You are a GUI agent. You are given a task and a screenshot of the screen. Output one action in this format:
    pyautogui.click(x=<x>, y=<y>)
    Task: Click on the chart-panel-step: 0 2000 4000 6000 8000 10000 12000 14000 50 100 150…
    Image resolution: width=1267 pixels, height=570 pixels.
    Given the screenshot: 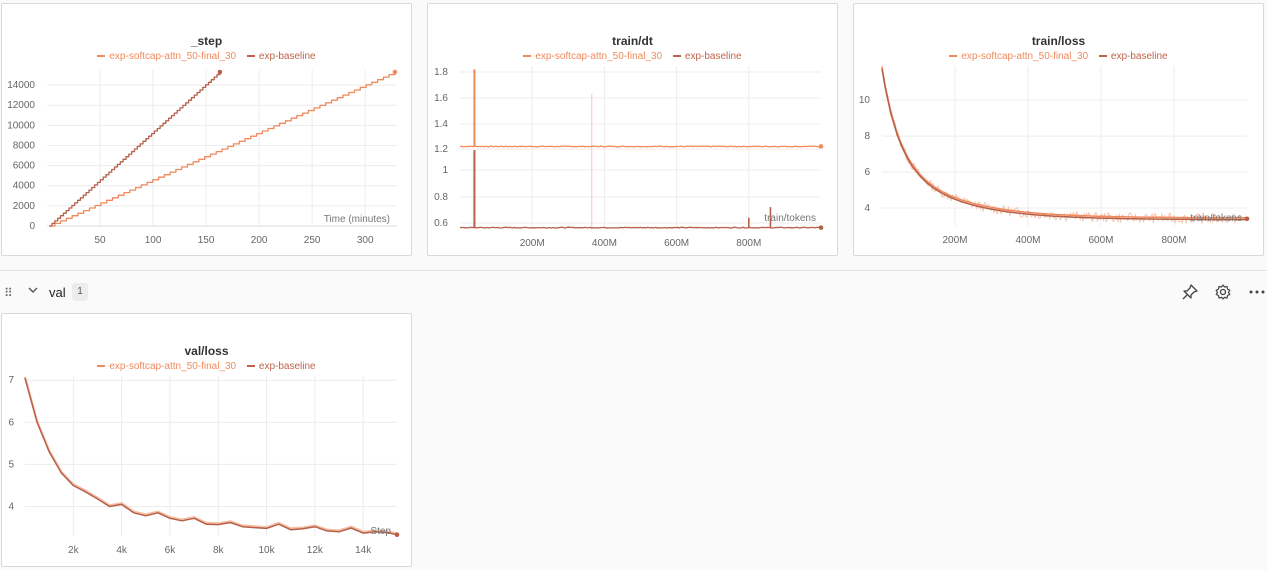 What is the action you would take?
    pyautogui.click(x=206, y=129)
    